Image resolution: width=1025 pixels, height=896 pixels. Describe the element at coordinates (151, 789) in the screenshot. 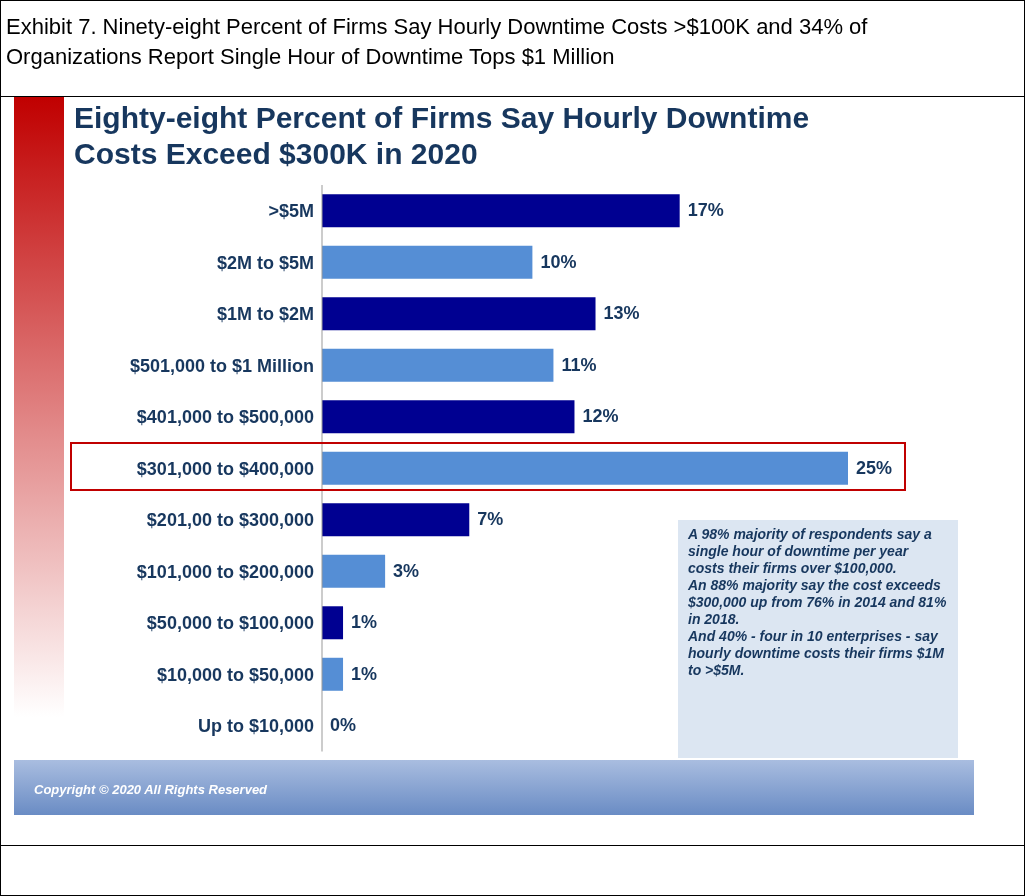

I see `text: Copyright © 2020 All Rights Reserved` at that location.